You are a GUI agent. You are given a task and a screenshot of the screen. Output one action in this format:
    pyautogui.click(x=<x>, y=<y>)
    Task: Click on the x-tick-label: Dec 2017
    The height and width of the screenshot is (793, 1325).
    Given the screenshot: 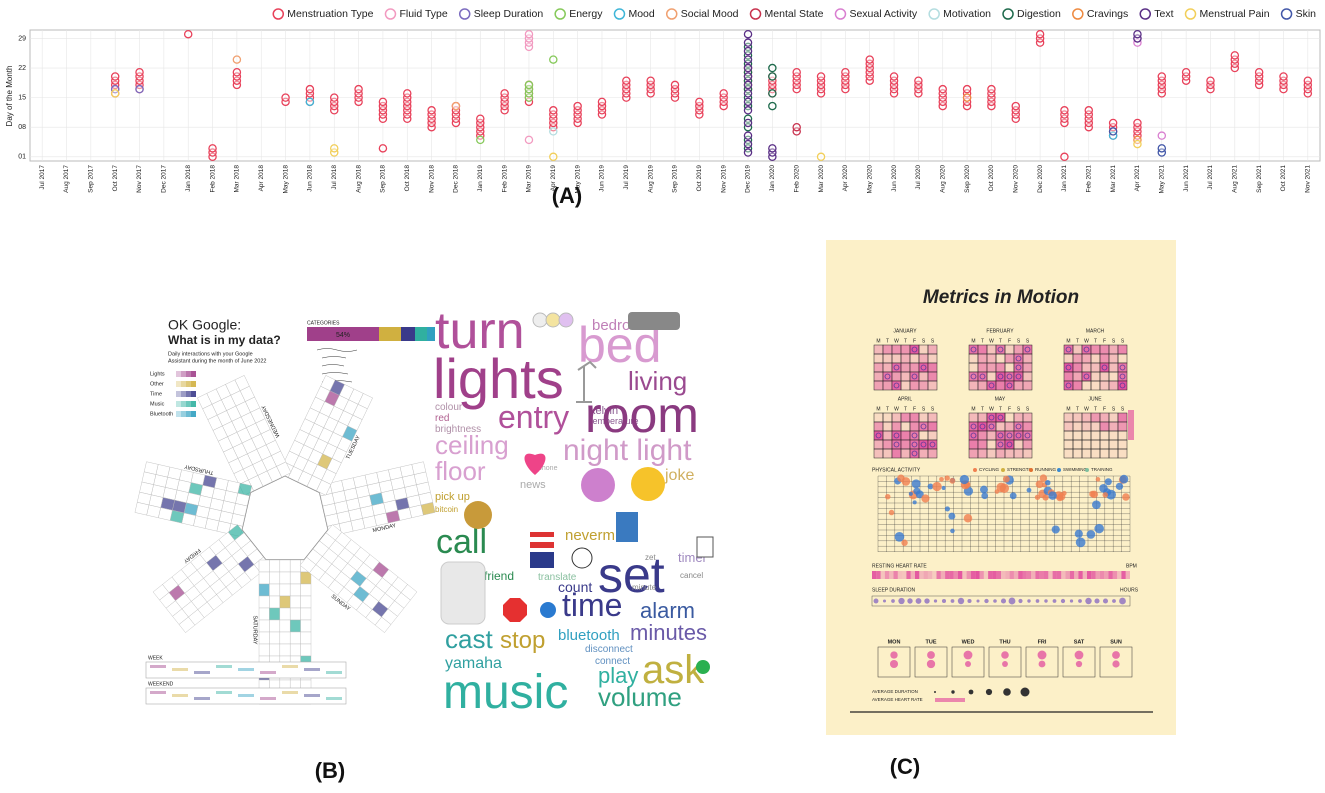 What is the action you would take?
    pyautogui.click(x=164, y=179)
    